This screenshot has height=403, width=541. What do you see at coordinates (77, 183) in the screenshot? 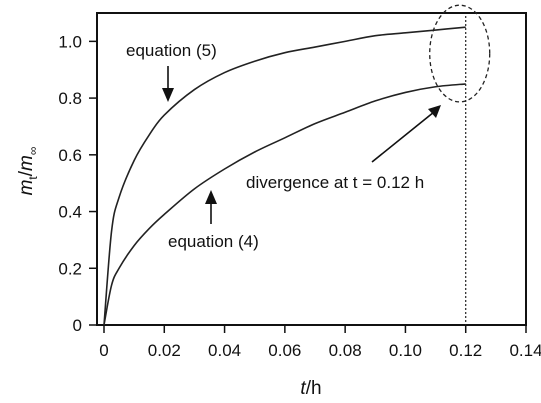
I see `y-axis-ticks: 0 0.2 0.4 0.6 0.8 1.0` at bounding box center [77, 183].